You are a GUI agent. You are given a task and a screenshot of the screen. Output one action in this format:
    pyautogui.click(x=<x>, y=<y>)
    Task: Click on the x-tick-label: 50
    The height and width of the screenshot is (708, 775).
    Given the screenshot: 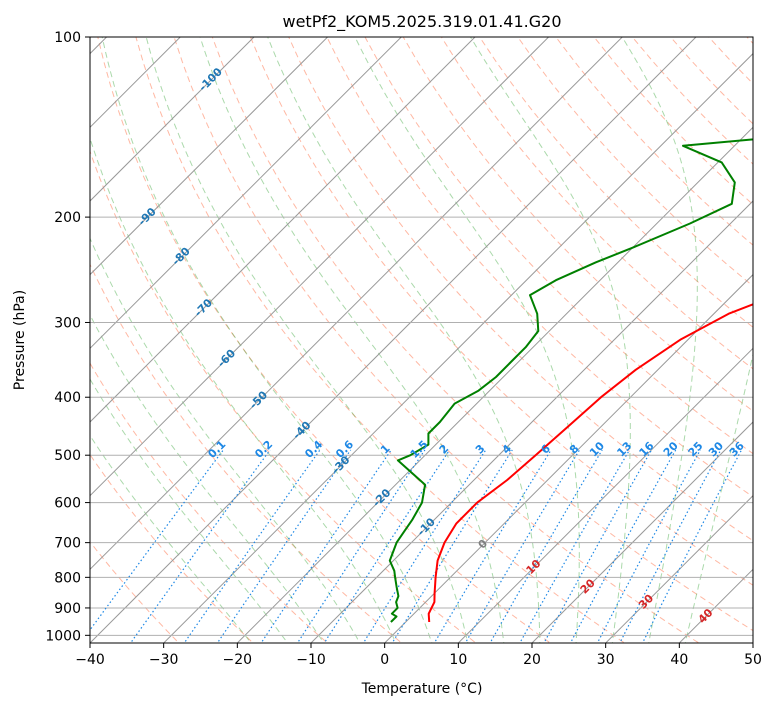 What is the action you would take?
    pyautogui.click(x=753, y=660)
    